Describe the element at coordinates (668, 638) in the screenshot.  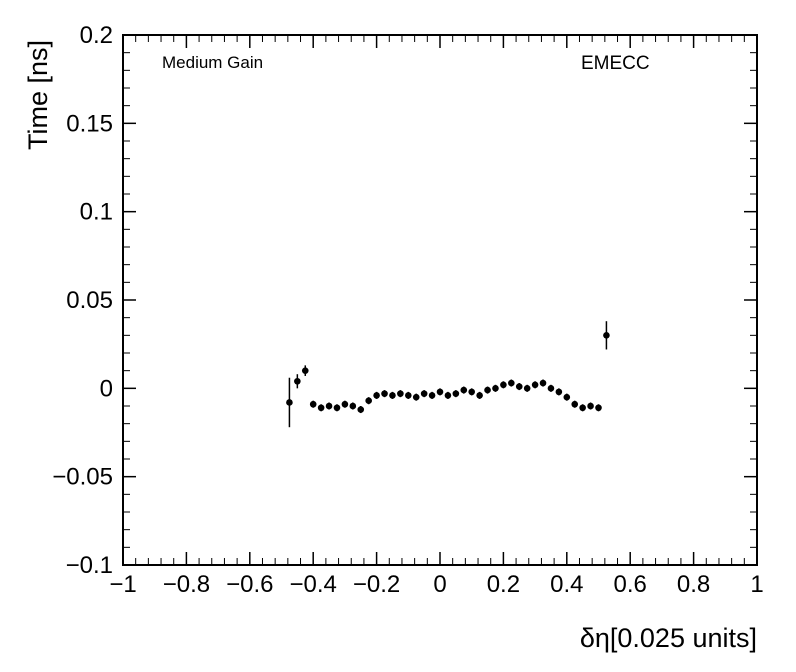
I see `x-axis-title: δη[0.025 units]` at that location.